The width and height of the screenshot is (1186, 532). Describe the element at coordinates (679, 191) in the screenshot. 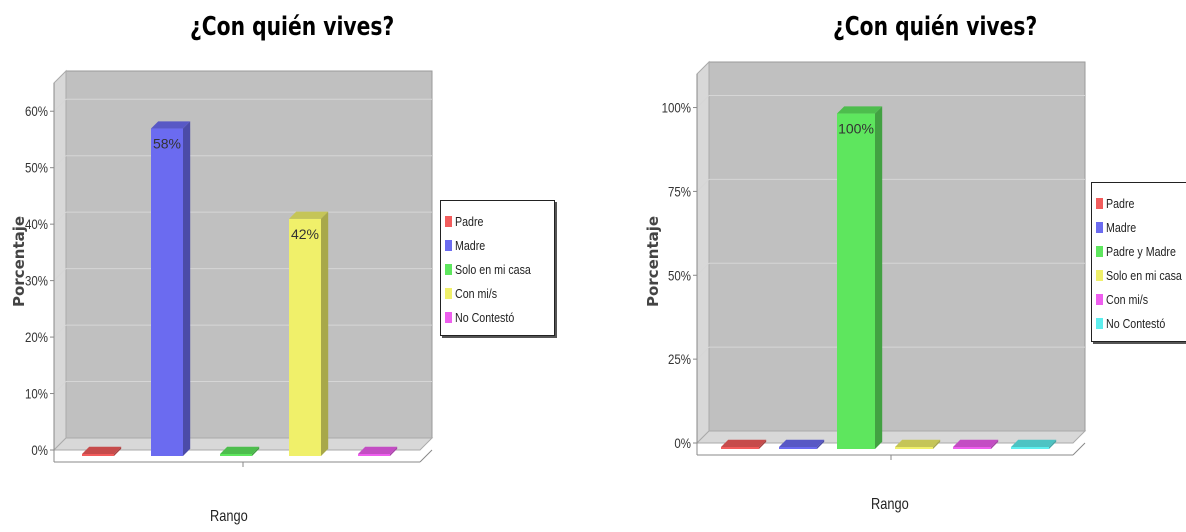

I see `y-tick-label: 75%` at that location.